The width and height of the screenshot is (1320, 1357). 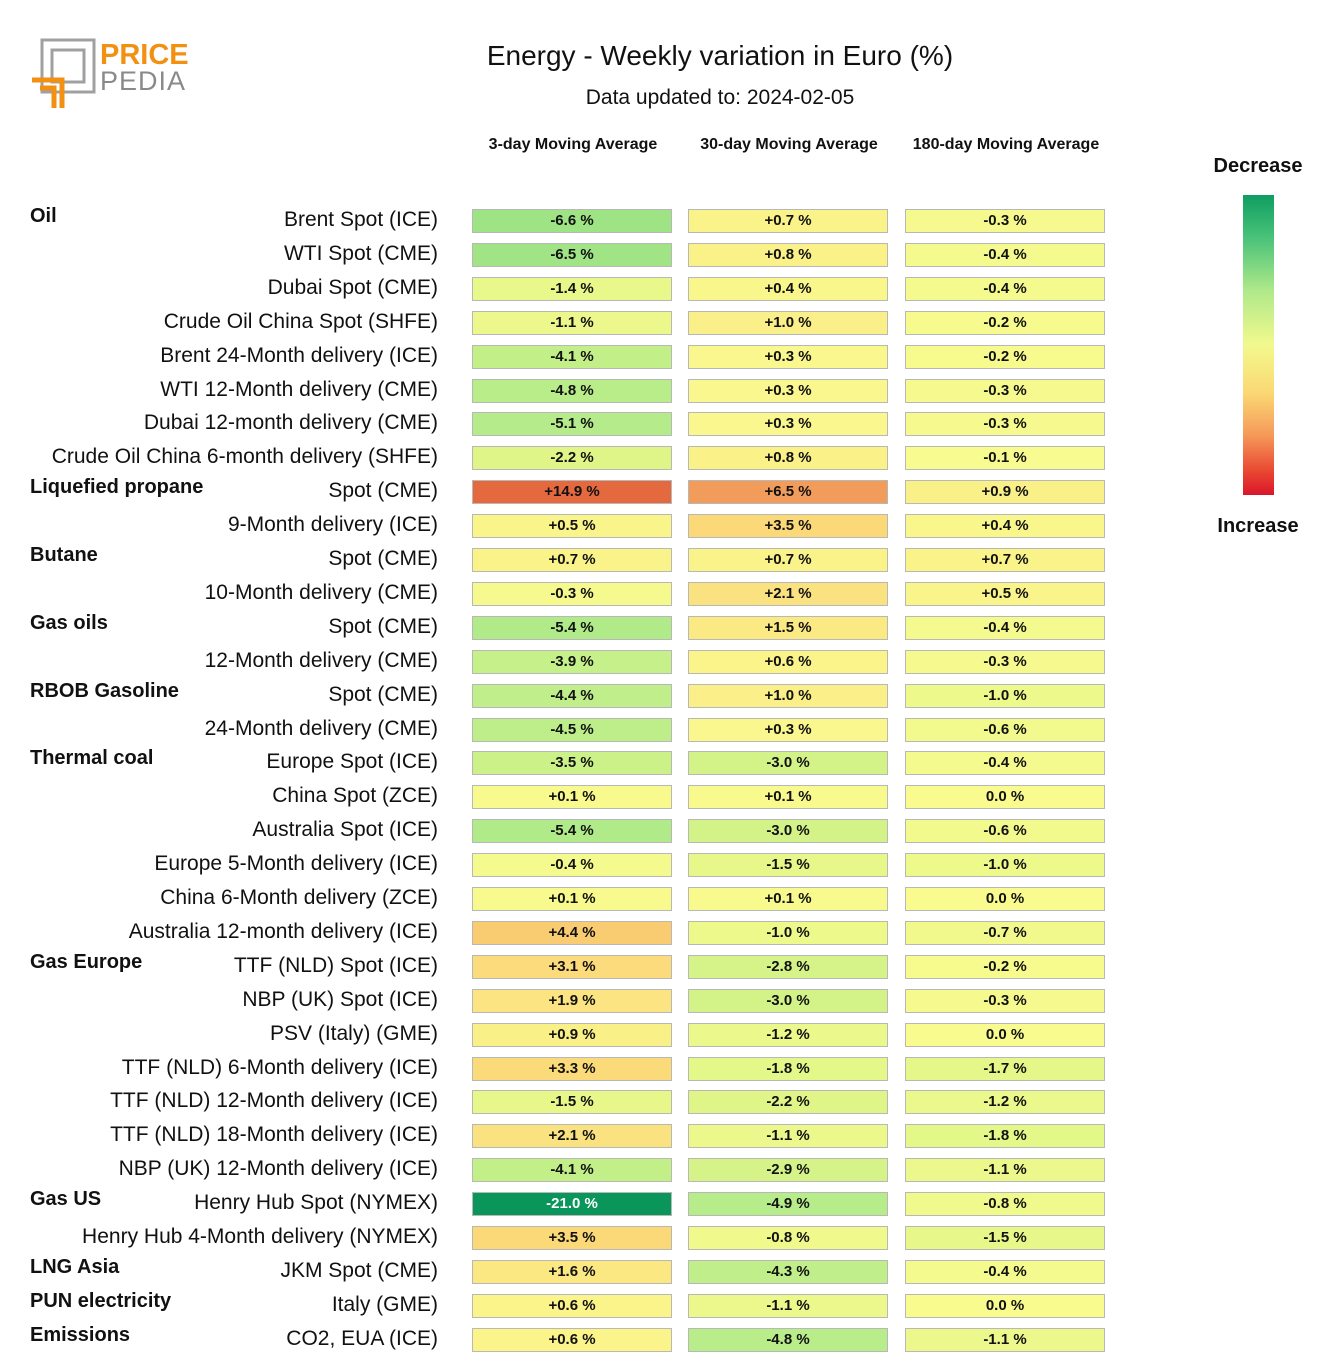 What do you see at coordinates (788, 627) in the screenshot?
I see `heatmap-cell: +1.5 %` at bounding box center [788, 627].